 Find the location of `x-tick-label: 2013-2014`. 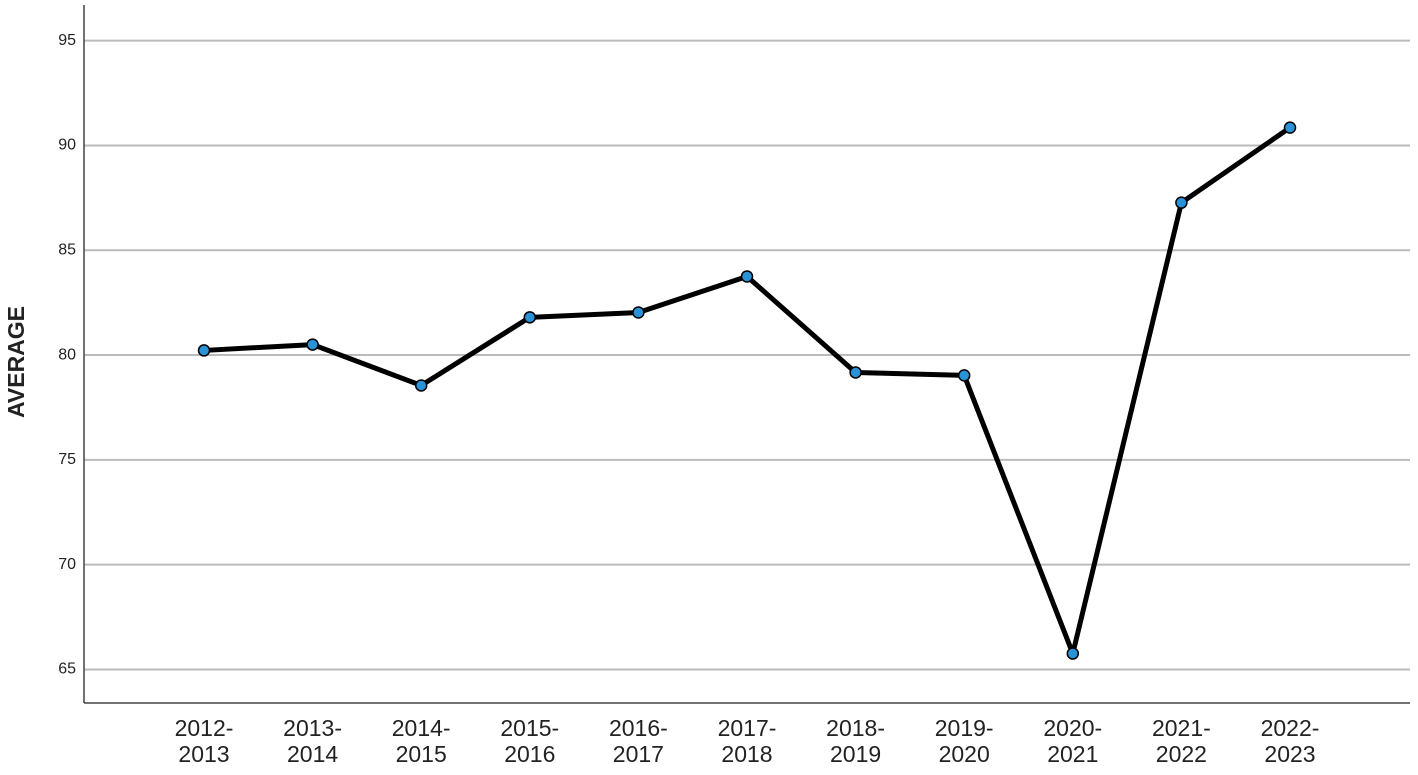

x-tick-label: 2013-2014 is located at coordinates (312, 741).